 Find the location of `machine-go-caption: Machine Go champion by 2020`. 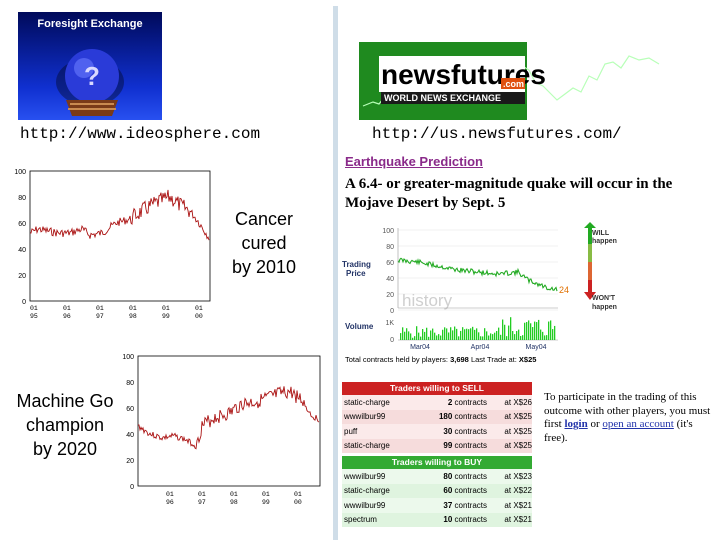

machine-go-caption: Machine Go champion by 2020 is located at coordinates (65, 425).